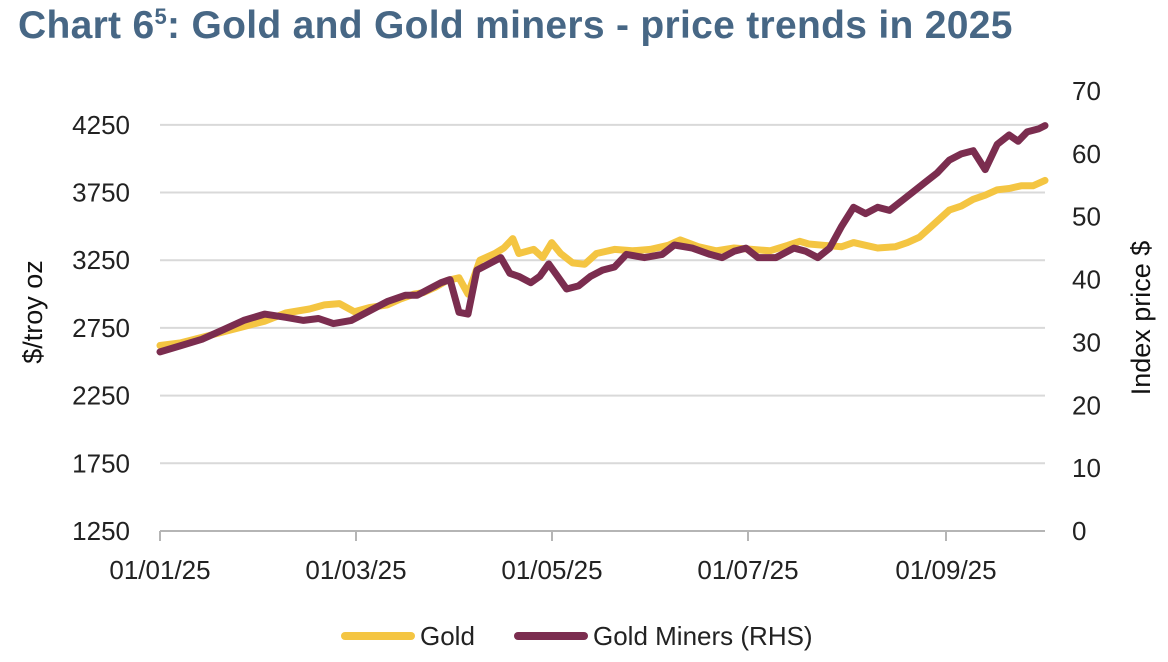 The height and width of the screenshot is (662, 1168). I want to click on left-axis-ticks: 1250 1750 2250 2750 3250 3750 4250, so click(101, 328).